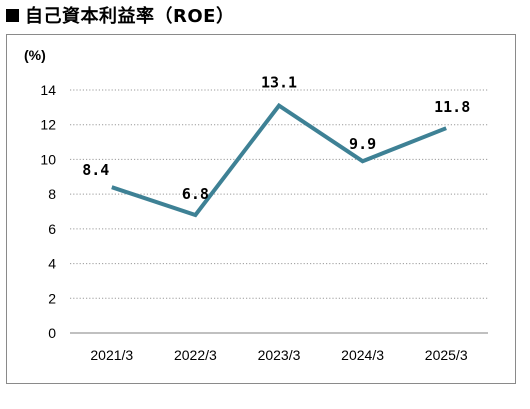 The image size is (530, 409). Describe the element at coordinates (12, 15) in the screenshot. I see `square-bullet-icon` at that location.